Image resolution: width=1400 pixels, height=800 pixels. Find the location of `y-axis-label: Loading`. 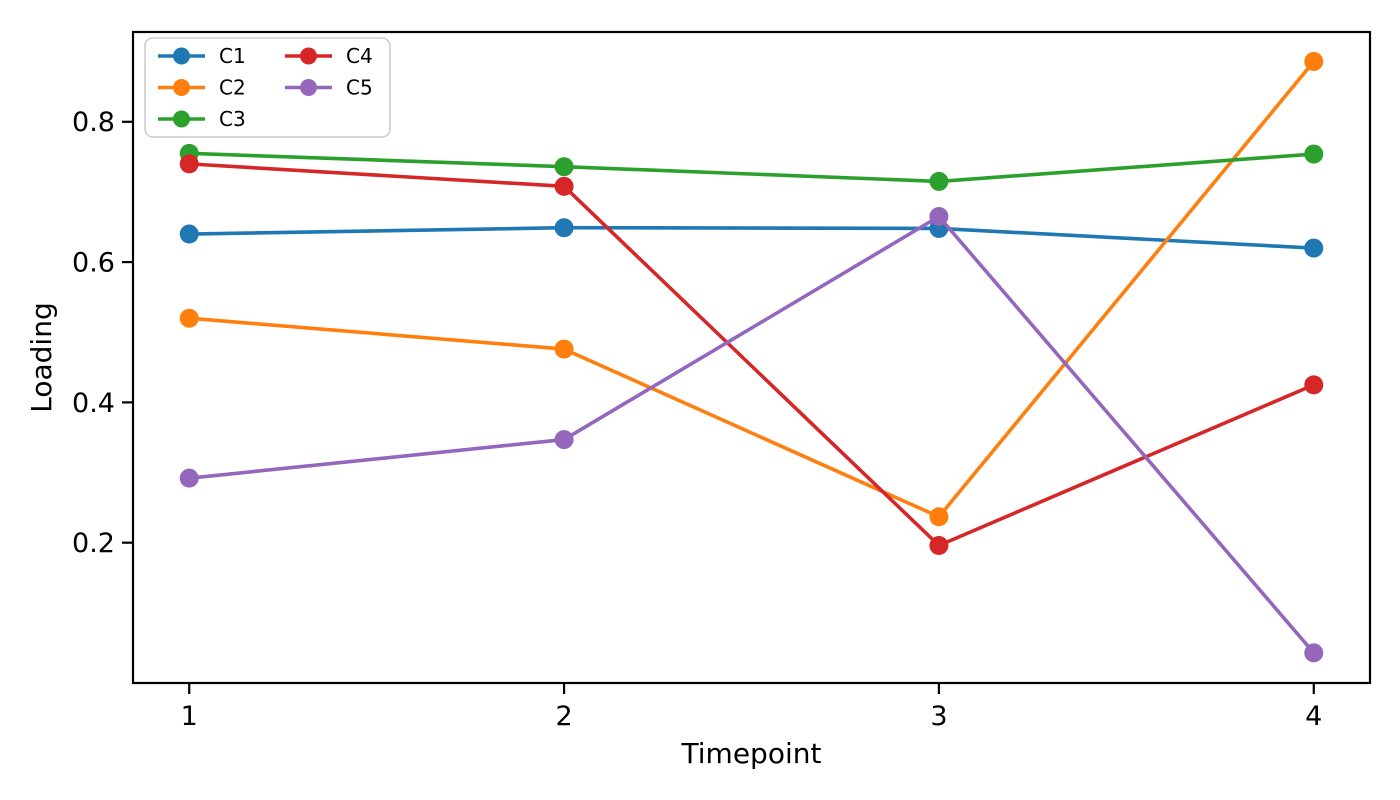

y-axis-label: Loading is located at coordinates (41, 357).